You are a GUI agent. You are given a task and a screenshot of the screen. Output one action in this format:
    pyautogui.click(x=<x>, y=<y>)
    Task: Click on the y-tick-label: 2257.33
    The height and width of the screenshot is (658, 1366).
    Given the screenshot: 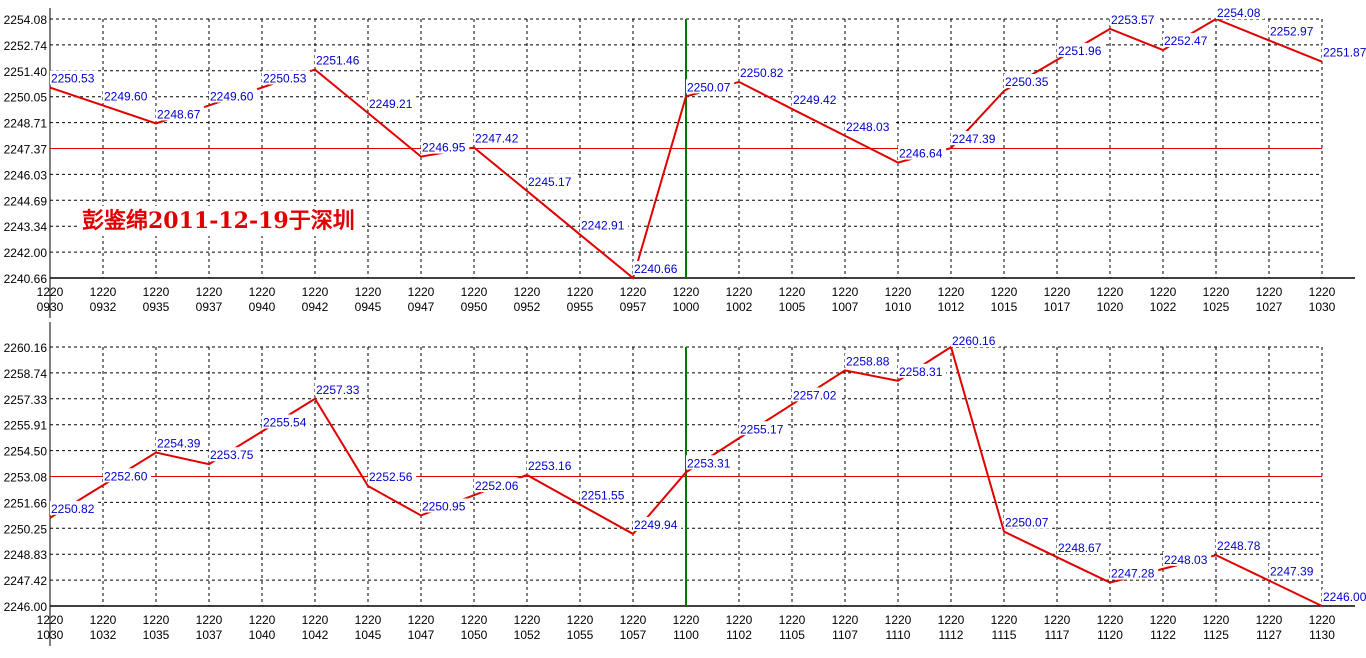 What is the action you would take?
    pyautogui.click(x=26, y=400)
    